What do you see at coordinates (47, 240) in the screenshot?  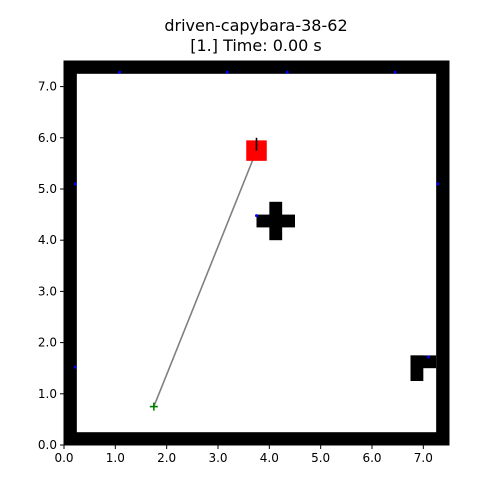 I see `y-tick-label: 4.0` at bounding box center [47, 240].